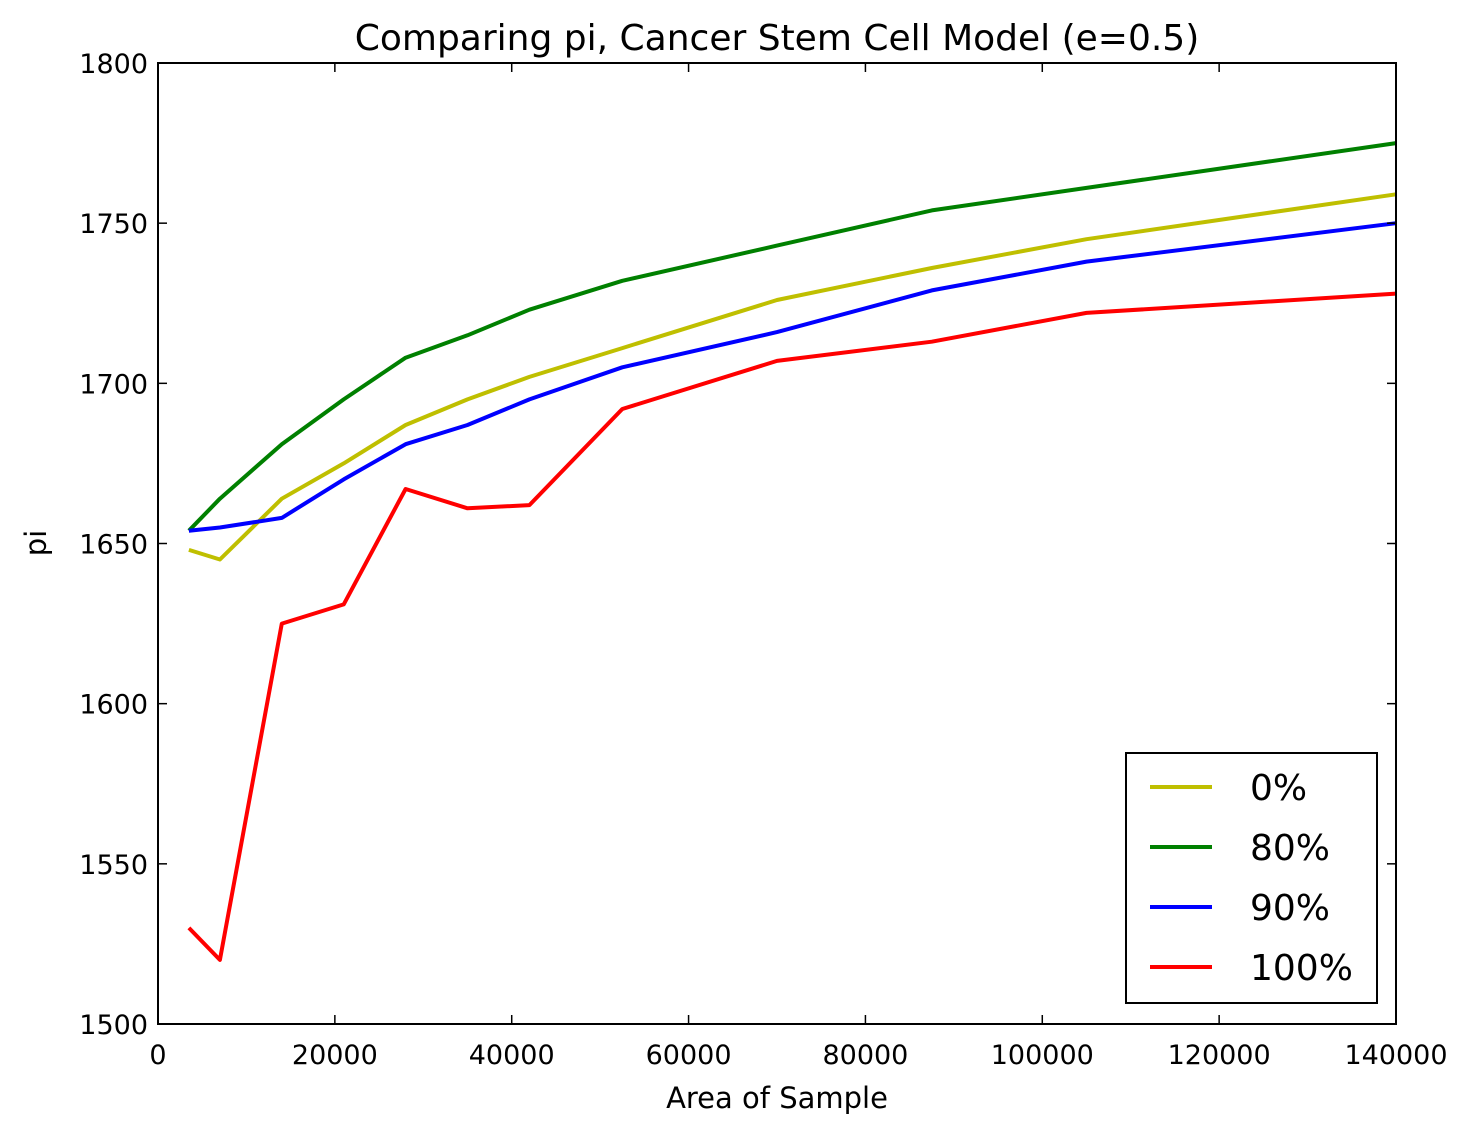 The width and height of the screenshot is (1477, 1135). What do you see at coordinates (865, 1055) in the screenshot?
I see `x-tick-label-4: 80000` at bounding box center [865, 1055].